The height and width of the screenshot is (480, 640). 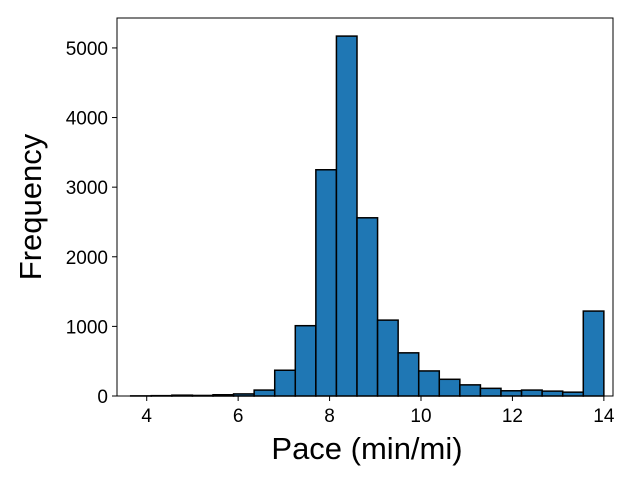 I want to click on x-tick-label: 8, so click(x=329, y=416).